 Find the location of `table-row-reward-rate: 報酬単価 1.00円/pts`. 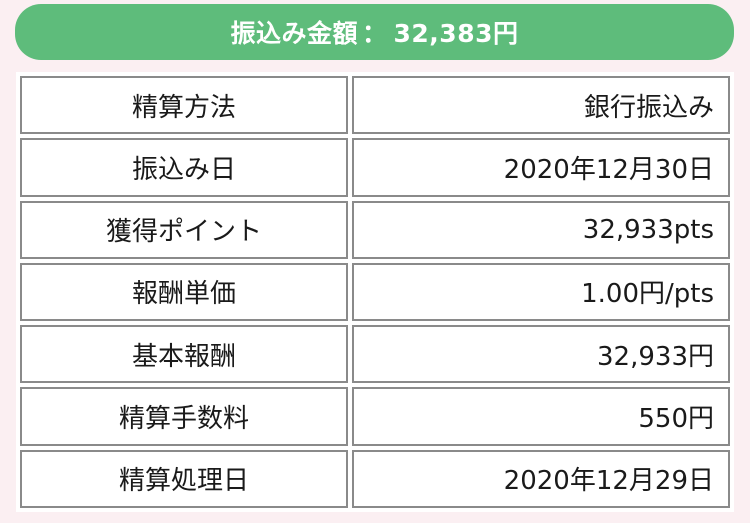

table-row-reward-rate: 報酬単価 1.00円/pts is located at coordinates (375, 292).